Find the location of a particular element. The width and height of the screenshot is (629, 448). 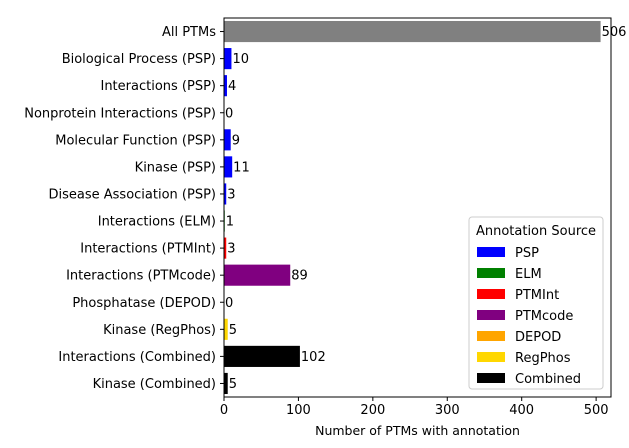

x-tick-label-0: 0 is located at coordinates (224, 410).